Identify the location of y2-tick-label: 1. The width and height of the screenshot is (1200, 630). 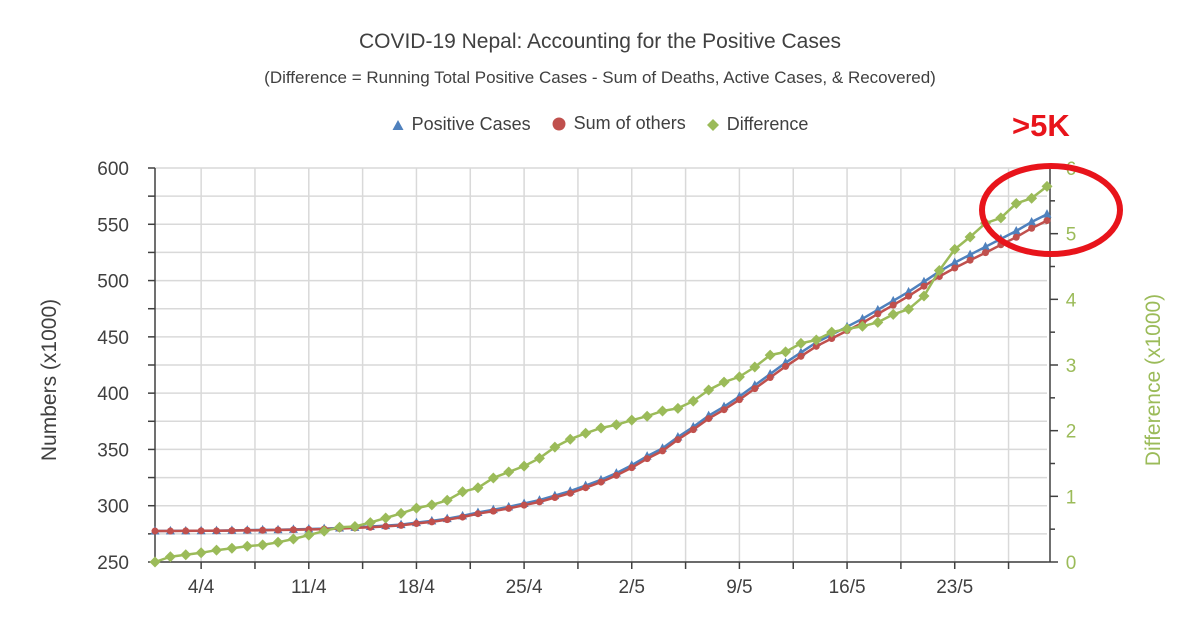
(1071, 497).